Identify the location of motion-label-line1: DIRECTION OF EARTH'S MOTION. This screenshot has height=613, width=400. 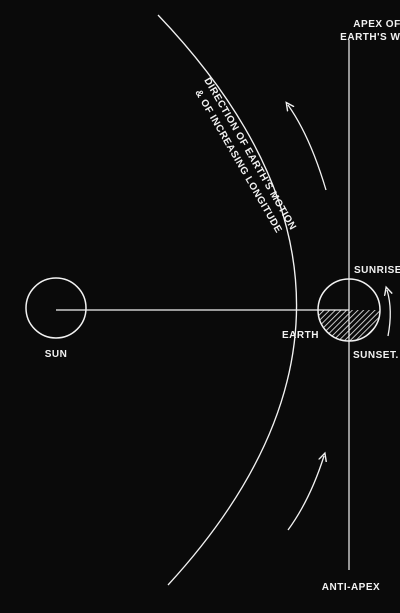
(249, 154).